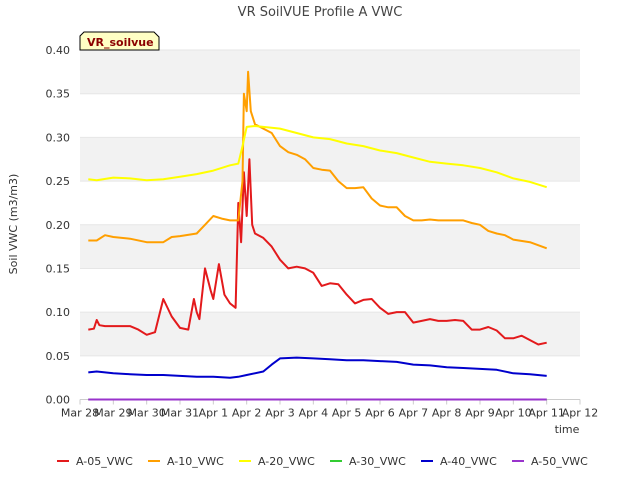 The height and width of the screenshot is (480, 640). Describe the element at coordinates (58, 268) in the screenshot. I see `y-tick-label: 0.15` at that location.